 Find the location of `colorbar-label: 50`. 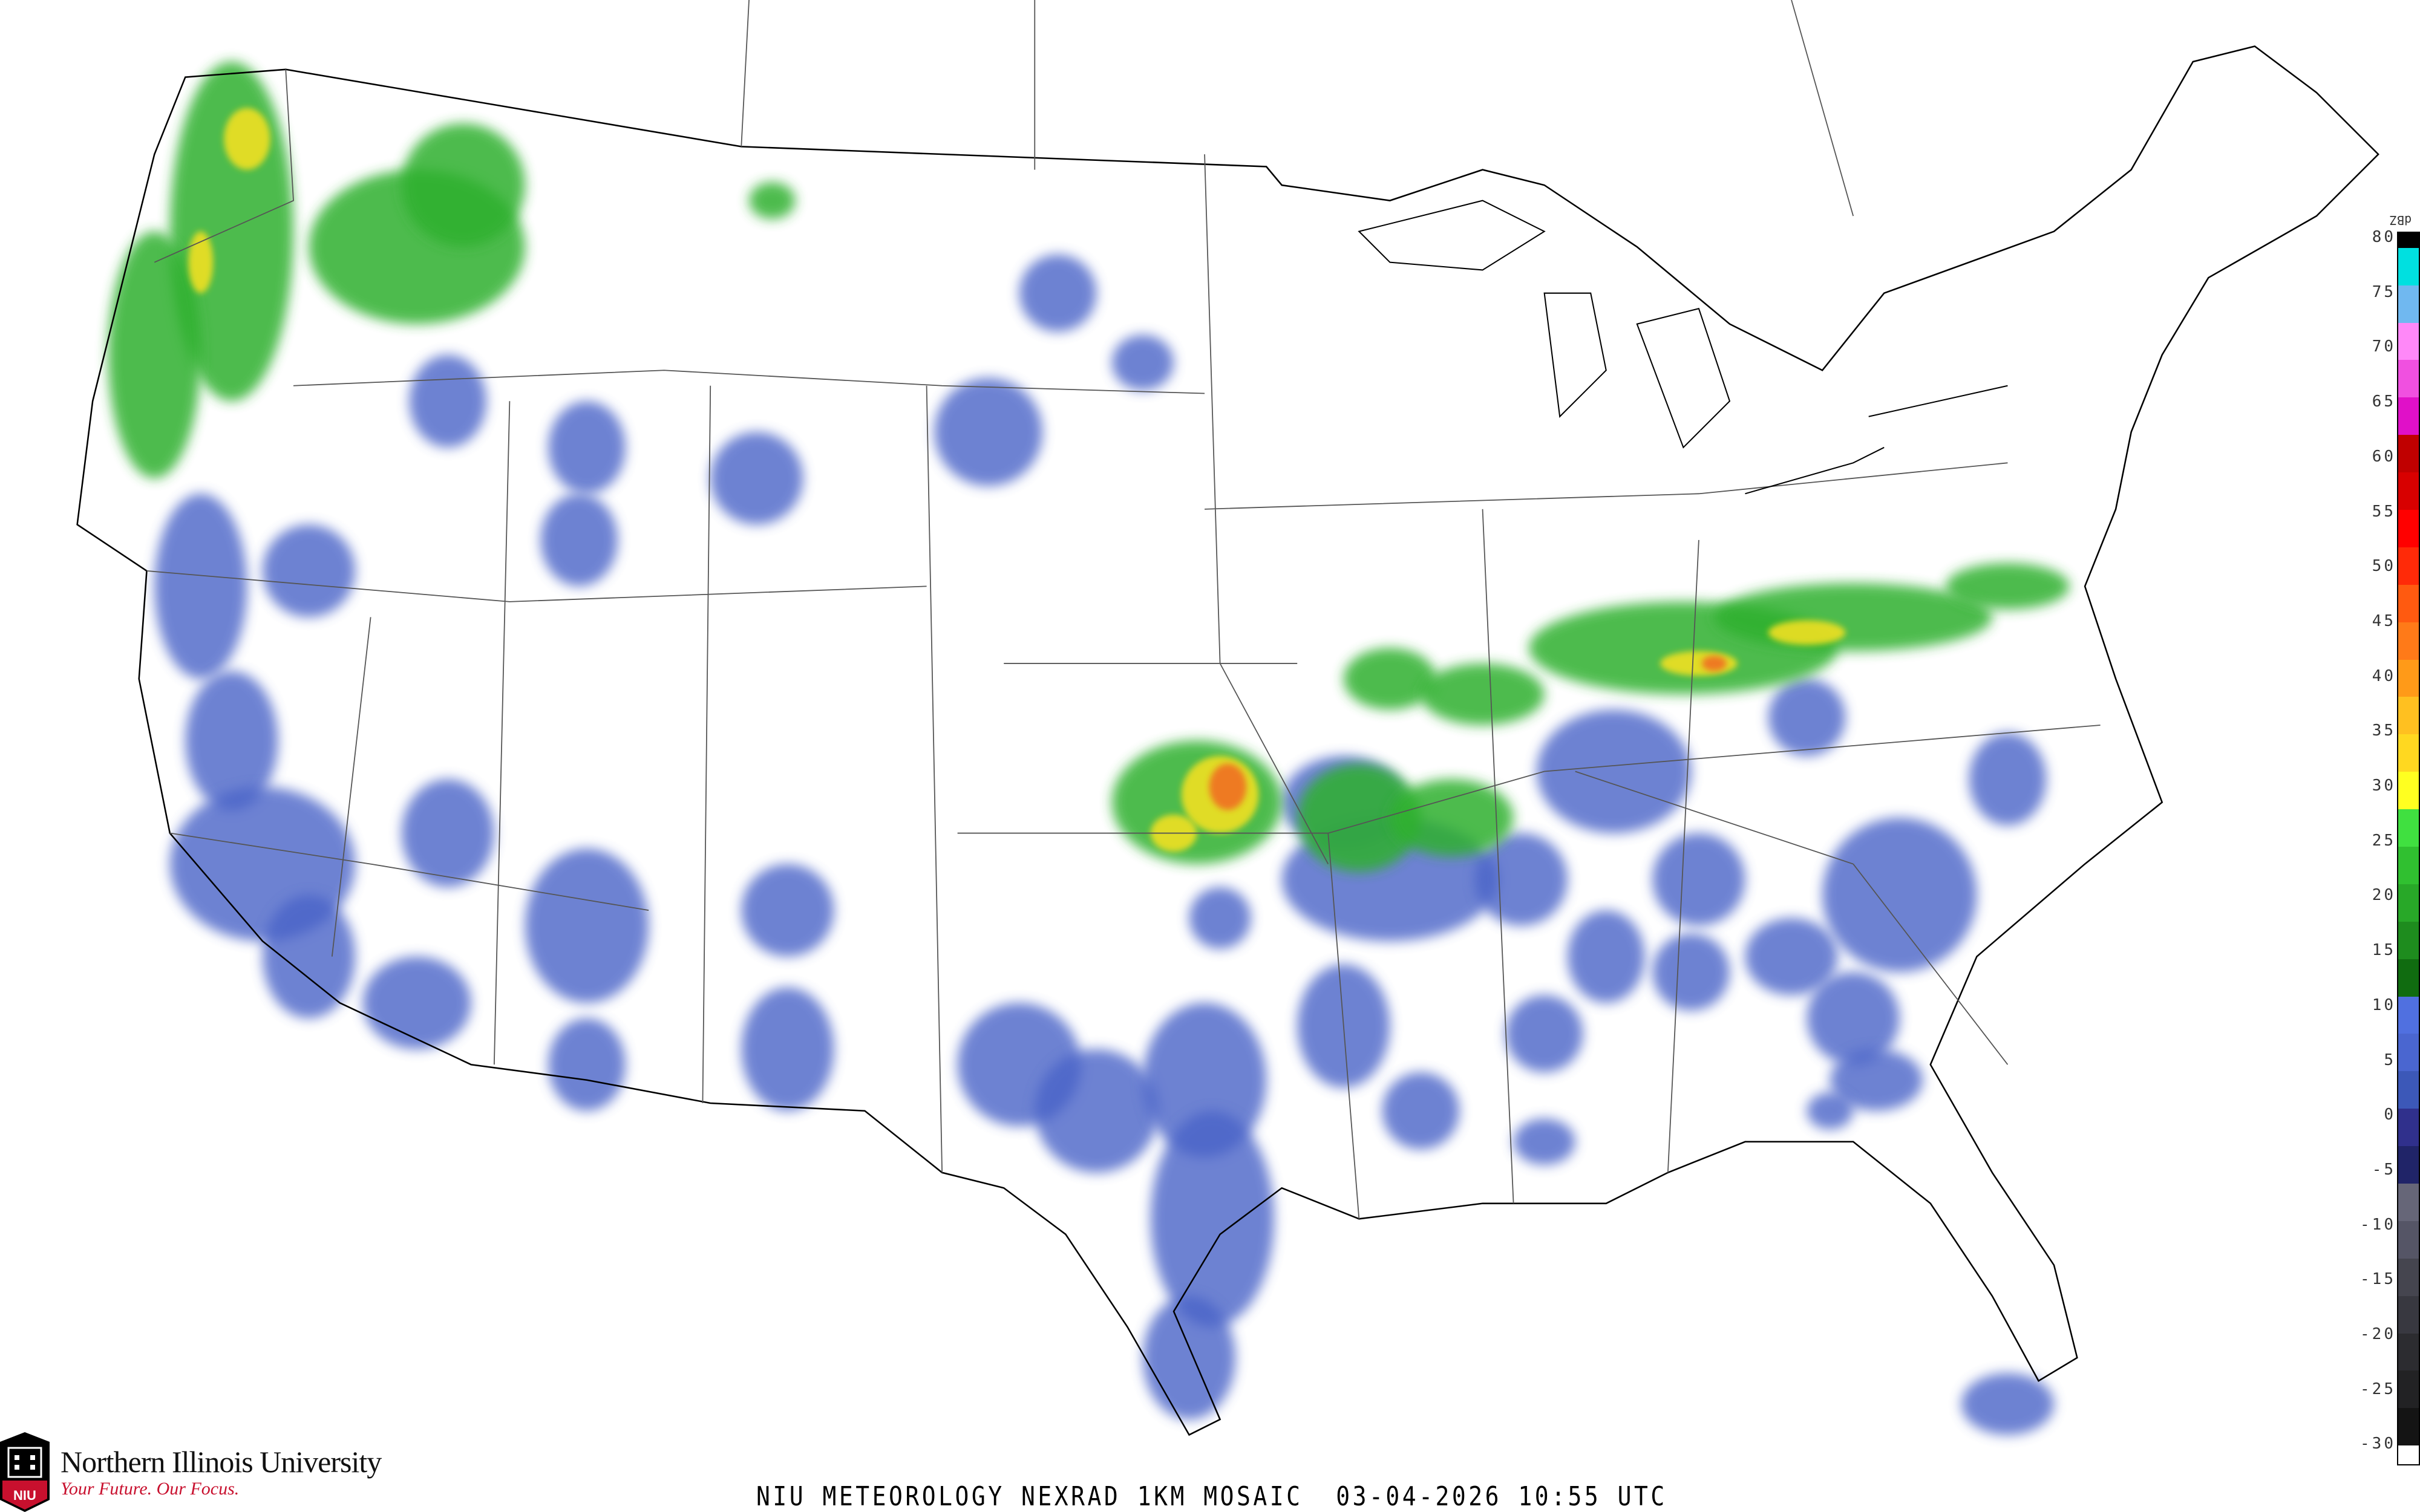

colorbar-label: 50 is located at coordinates (2384, 566).